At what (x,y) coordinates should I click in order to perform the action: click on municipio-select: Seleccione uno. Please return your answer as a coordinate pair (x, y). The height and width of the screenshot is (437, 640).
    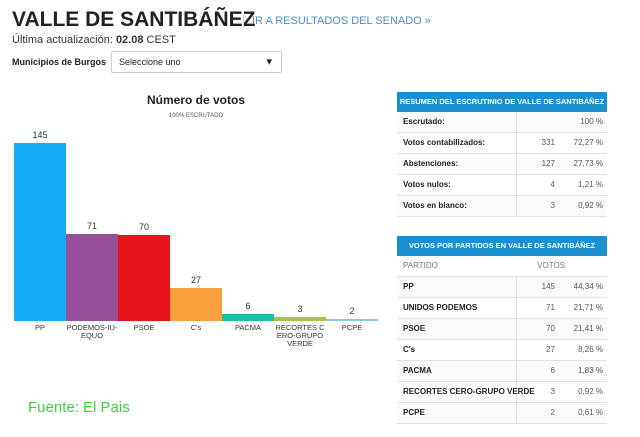
    Looking at the image, I should click on (196, 62).